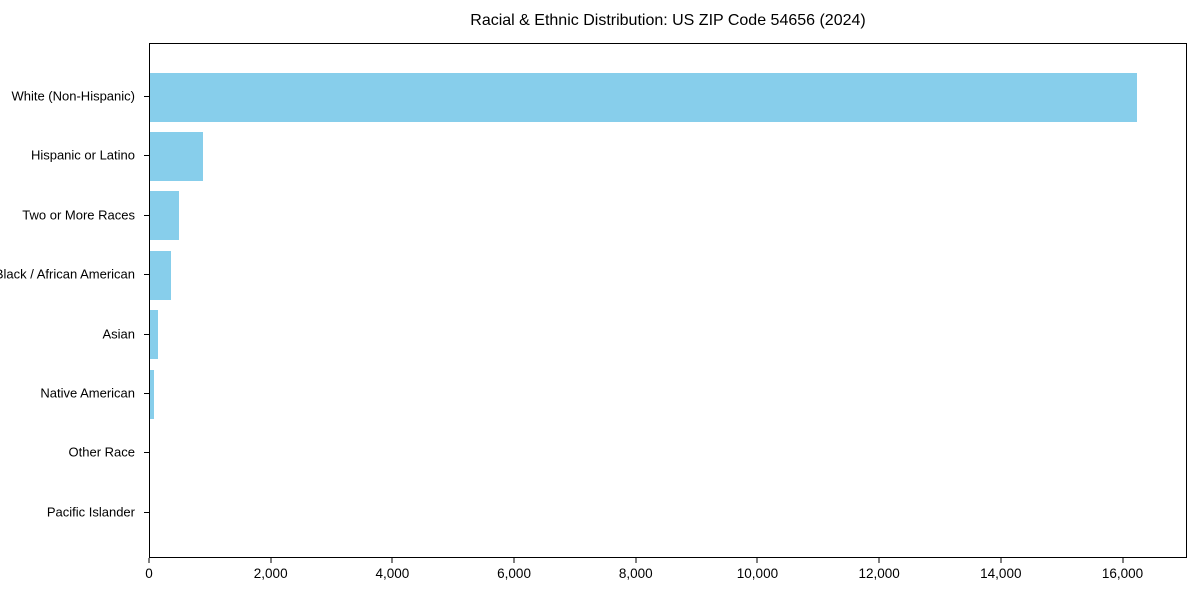  What do you see at coordinates (101, 452) in the screenshot?
I see `y-axis-label: Other Race` at bounding box center [101, 452].